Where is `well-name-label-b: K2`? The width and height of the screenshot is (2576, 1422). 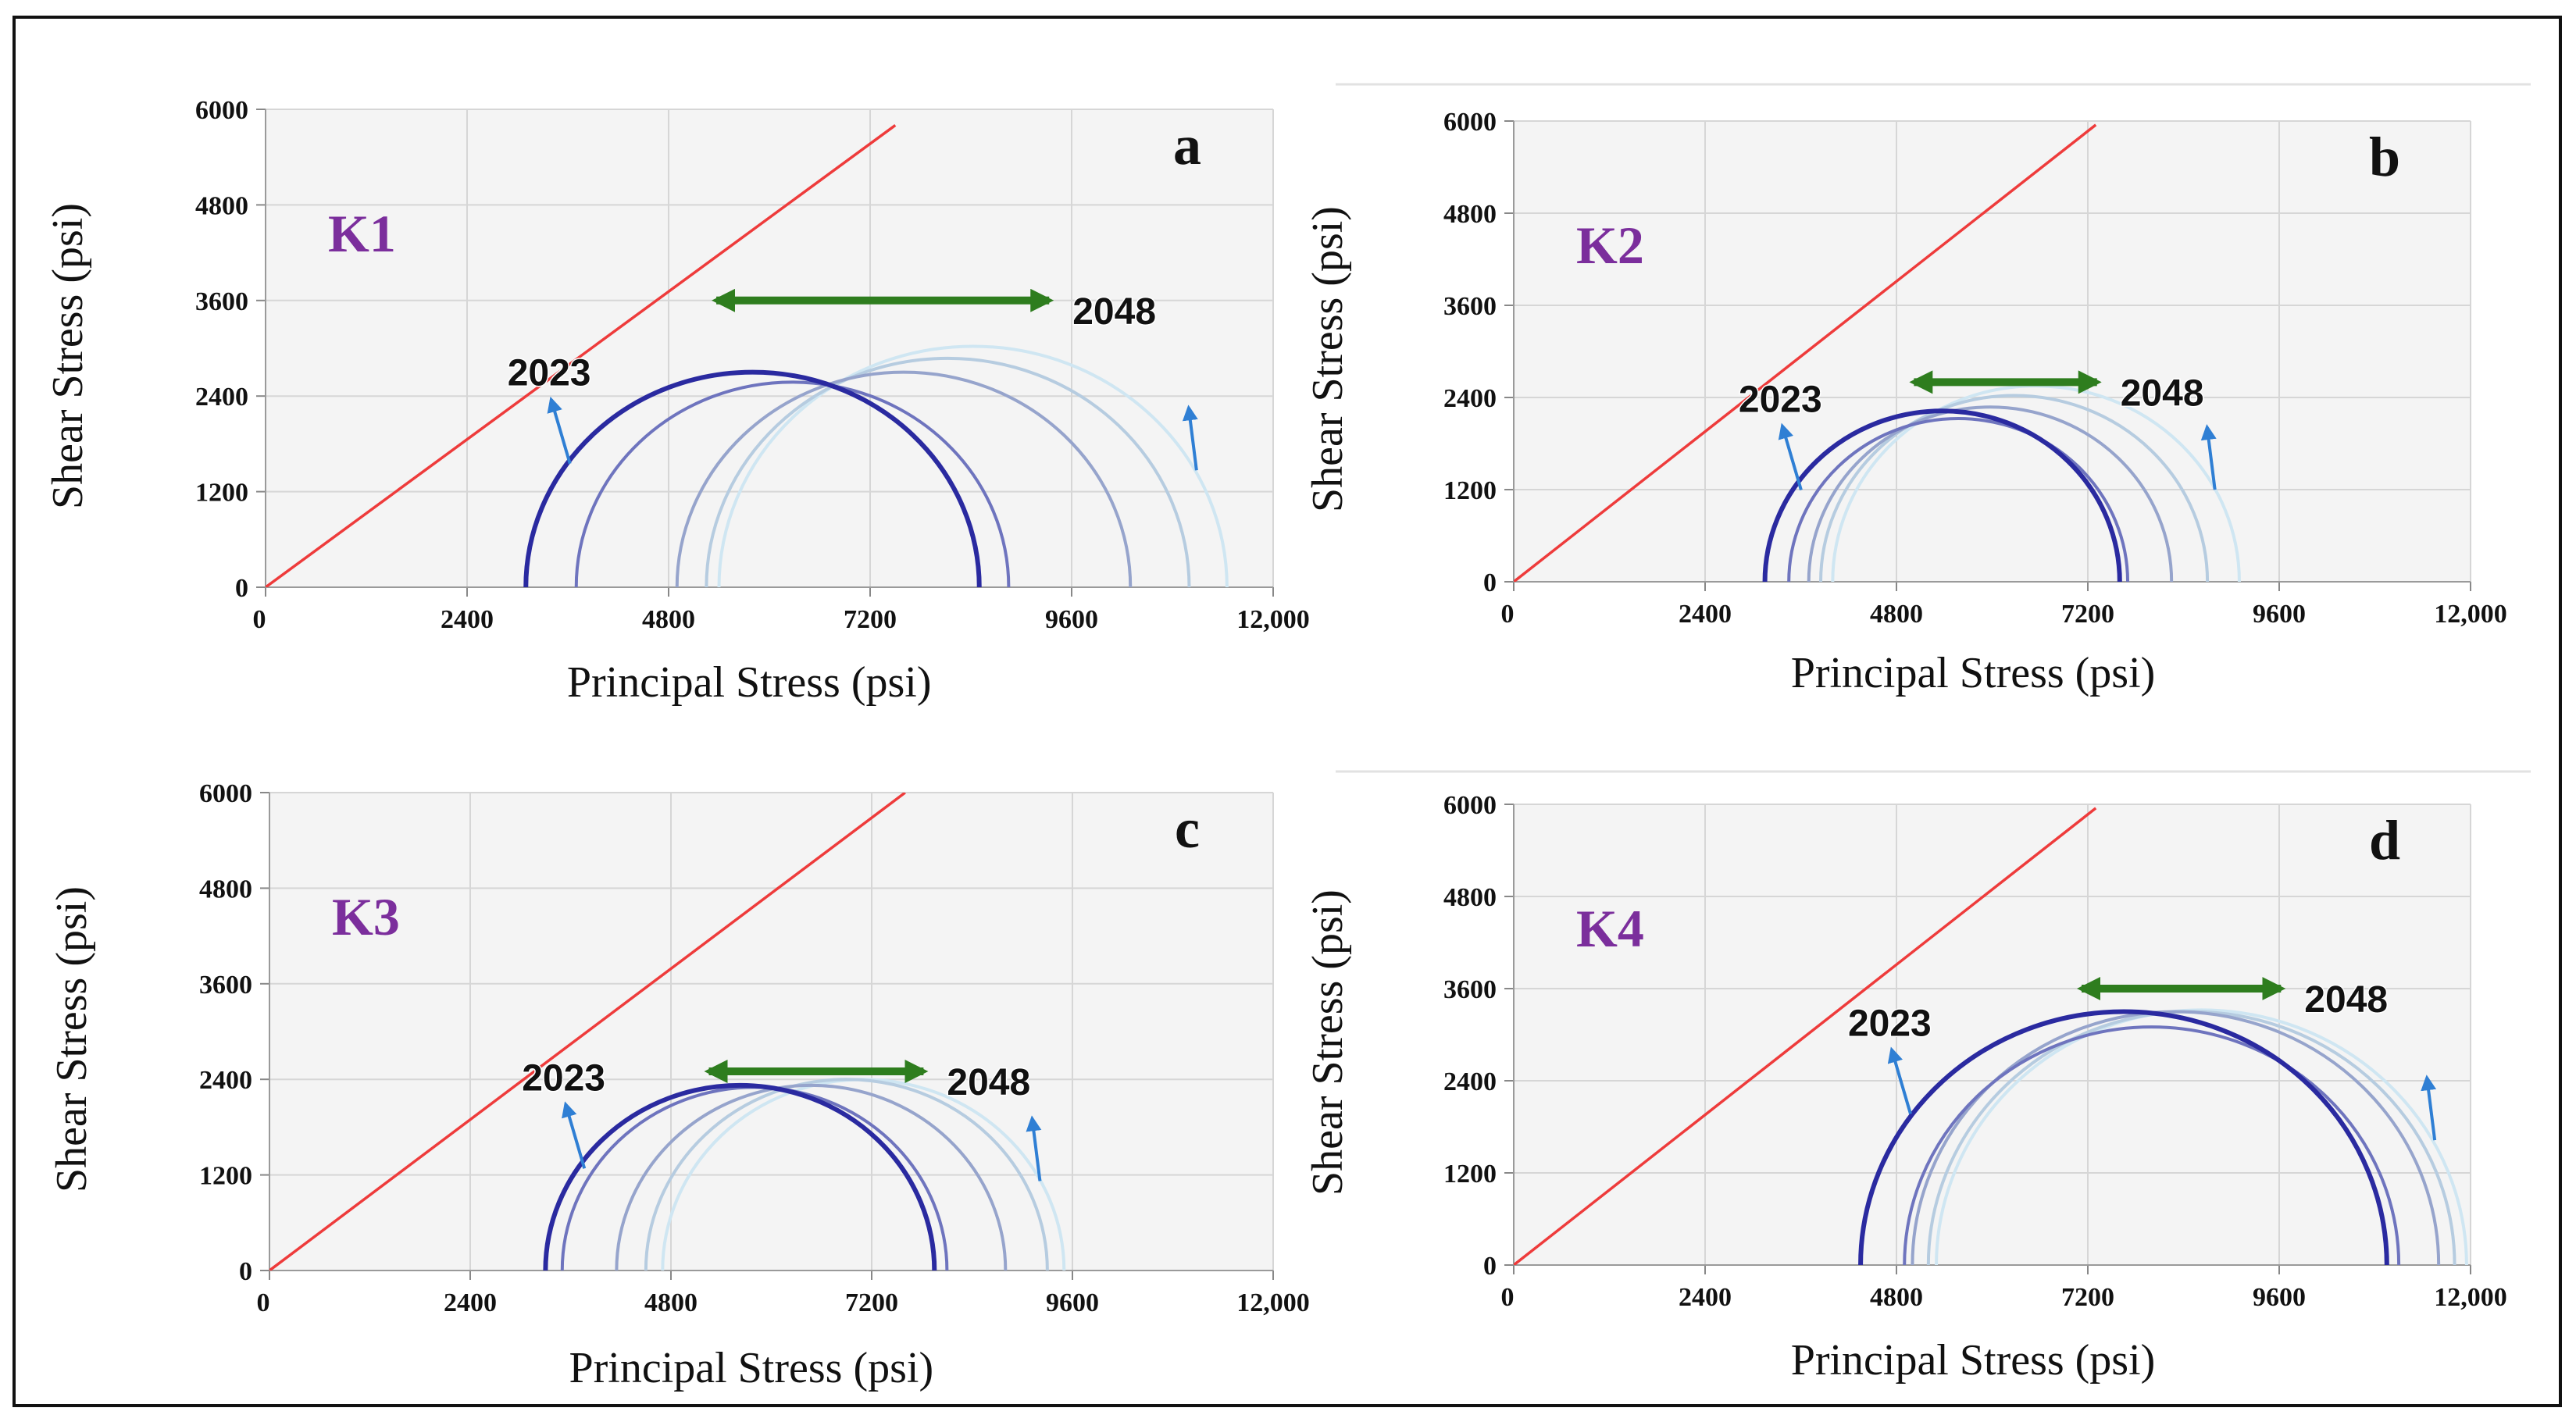 well-name-label-b: K2 is located at coordinates (1610, 245).